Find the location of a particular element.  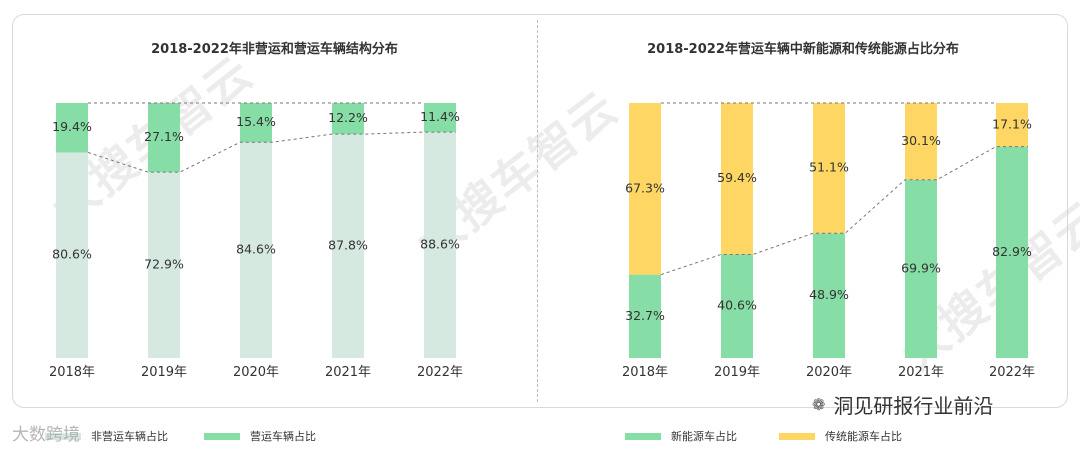

wechat-icon: ❁ is located at coordinates (819, 404).